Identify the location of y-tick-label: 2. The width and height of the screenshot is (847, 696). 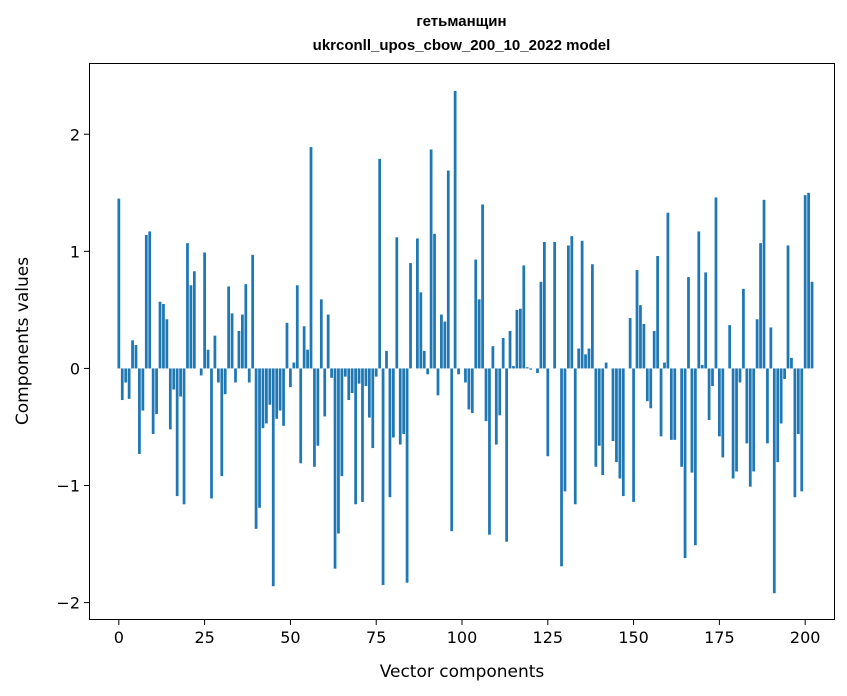
(75, 134).